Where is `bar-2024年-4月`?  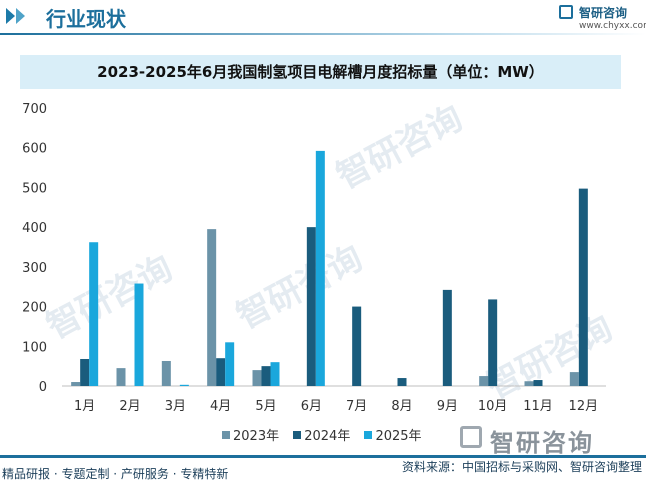
bar-2024年-4月 is located at coordinates (221, 372).